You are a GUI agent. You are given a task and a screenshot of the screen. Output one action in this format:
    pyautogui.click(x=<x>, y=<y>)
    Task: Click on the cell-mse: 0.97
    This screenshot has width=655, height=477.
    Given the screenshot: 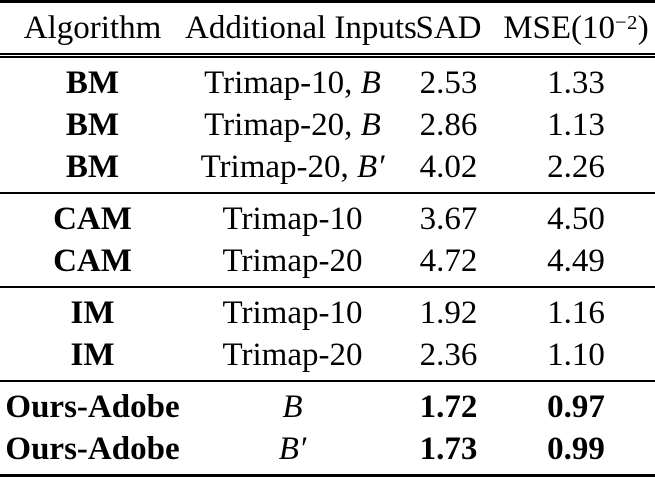 What is the action you would take?
    pyautogui.click(x=576, y=407)
    